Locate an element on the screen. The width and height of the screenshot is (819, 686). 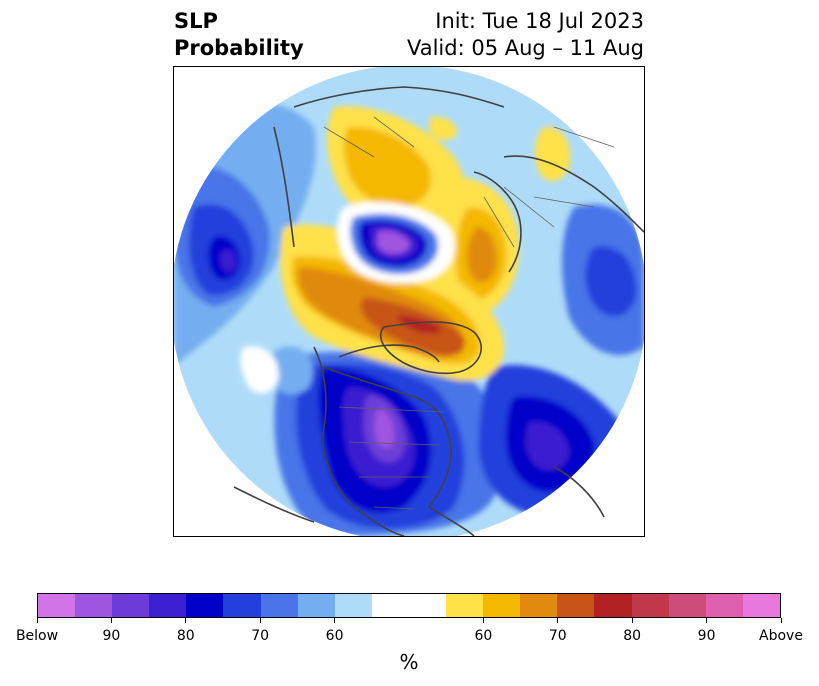
chart-title: SLP Probability is located at coordinates (239, 35).